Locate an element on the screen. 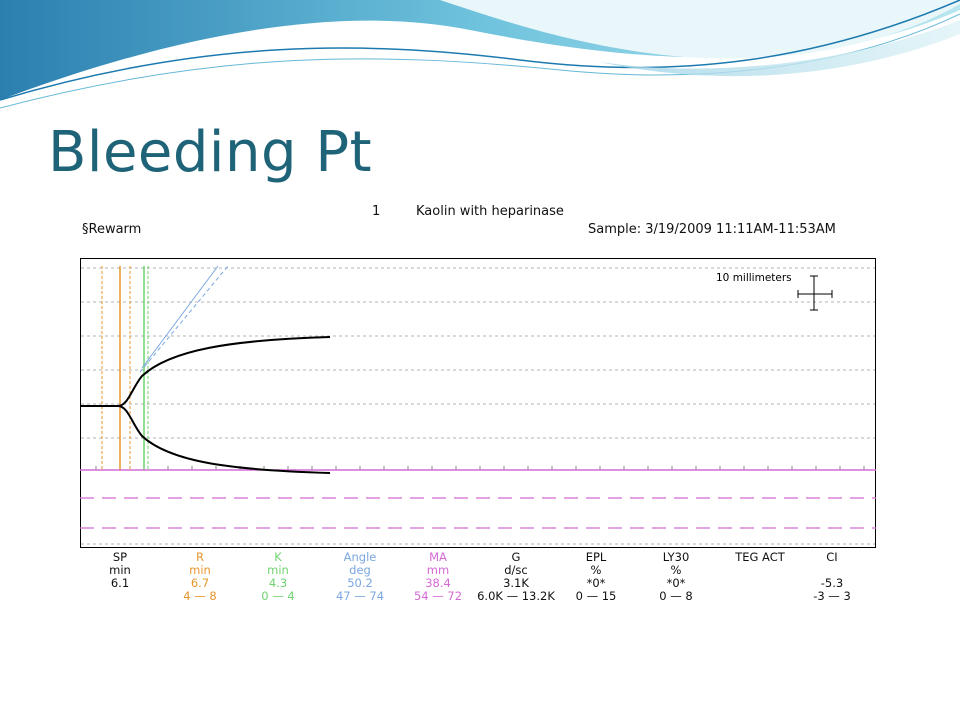 This screenshot has width=960, height=720. param-range: 47 — 74 is located at coordinates (360, 596).